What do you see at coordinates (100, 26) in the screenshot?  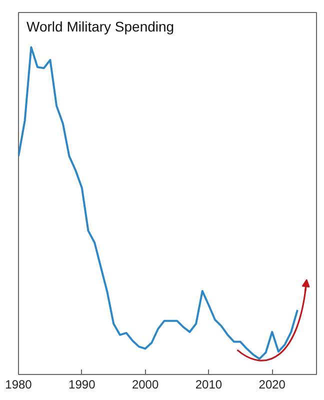 I see `chart-title: World Military Spending` at bounding box center [100, 26].